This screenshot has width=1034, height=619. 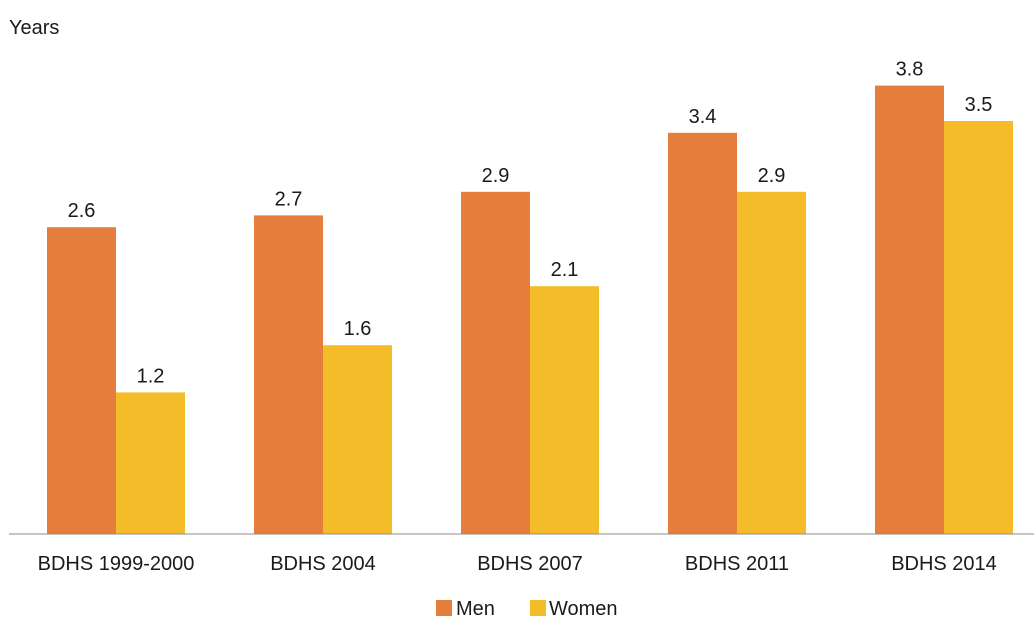 What do you see at coordinates (151, 376) in the screenshot?
I see `data-label-women-bdhs-1999-2000: 1.2` at bounding box center [151, 376].